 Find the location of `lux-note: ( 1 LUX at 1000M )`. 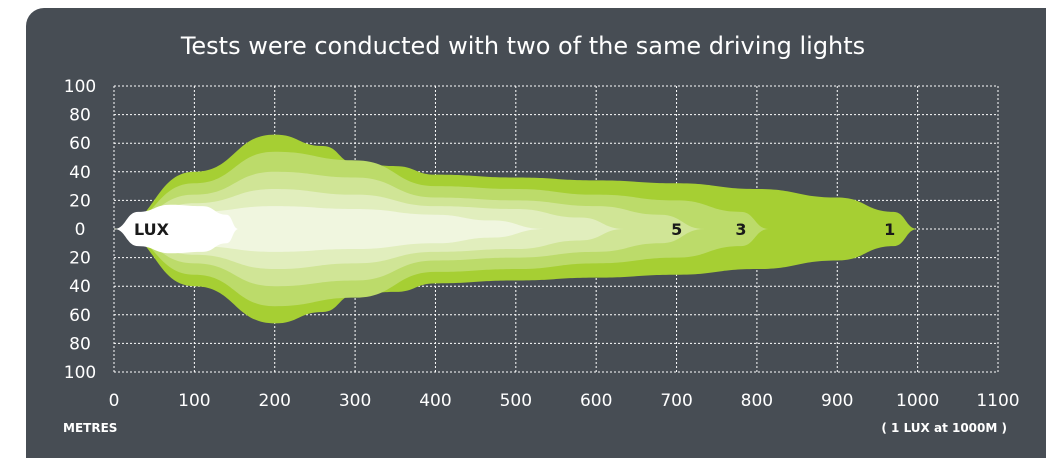

lux-note: ( 1 LUX at 1000M ) is located at coordinates (944, 428).